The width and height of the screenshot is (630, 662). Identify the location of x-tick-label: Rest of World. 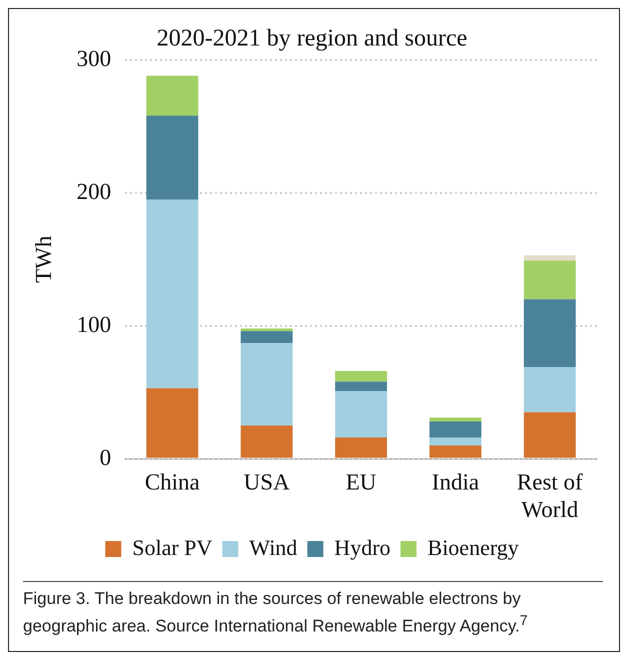
(550, 496).